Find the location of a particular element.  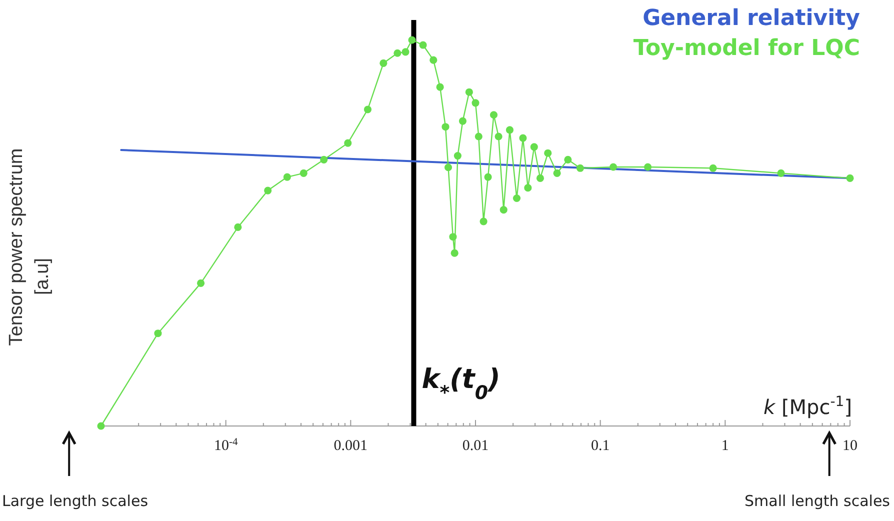

x-tick-label: 0.001 is located at coordinates (351, 446).